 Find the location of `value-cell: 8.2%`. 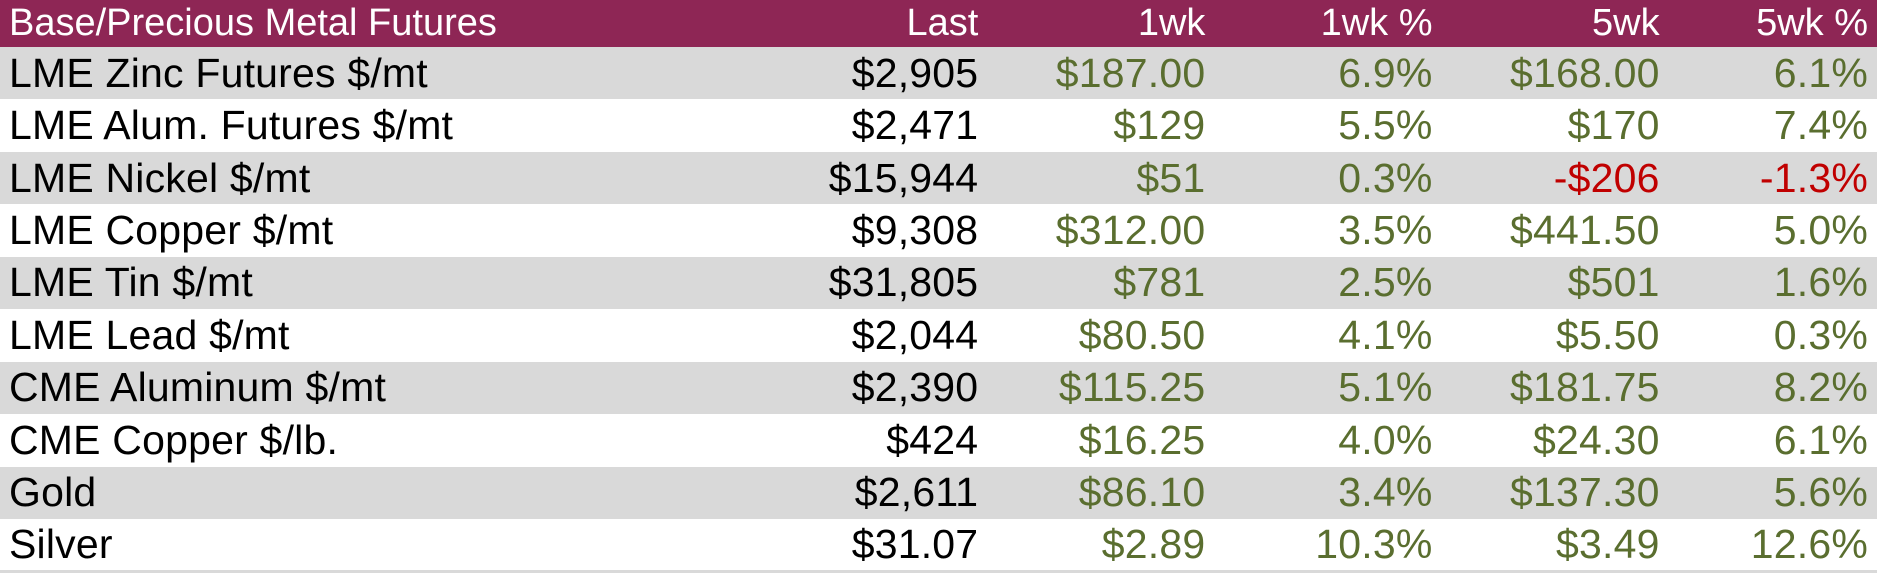

value-cell: 8.2% is located at coordinates (1820, 387).